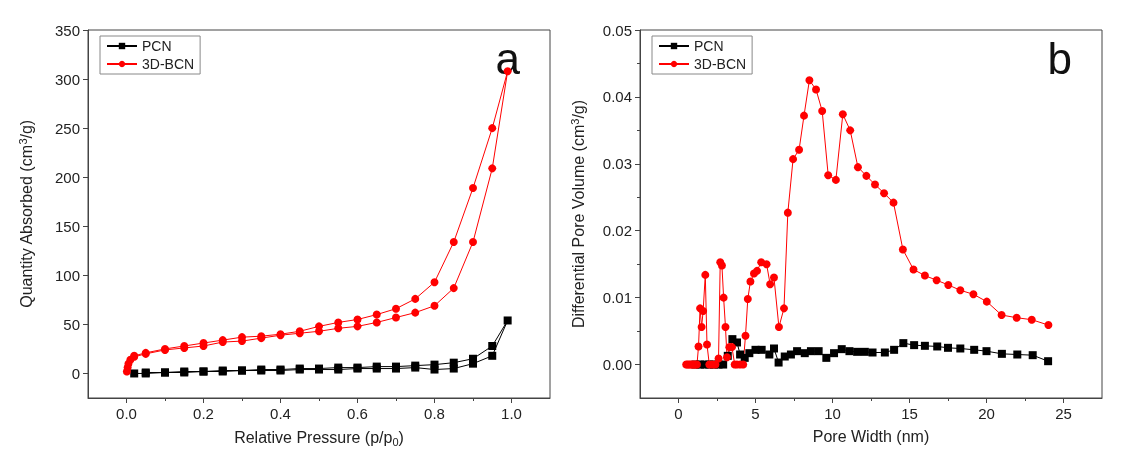  What do you see at coordinates (67, 275) in the screenshot?
I see `y-tick-label: 100` at bounding box center [67, 275].